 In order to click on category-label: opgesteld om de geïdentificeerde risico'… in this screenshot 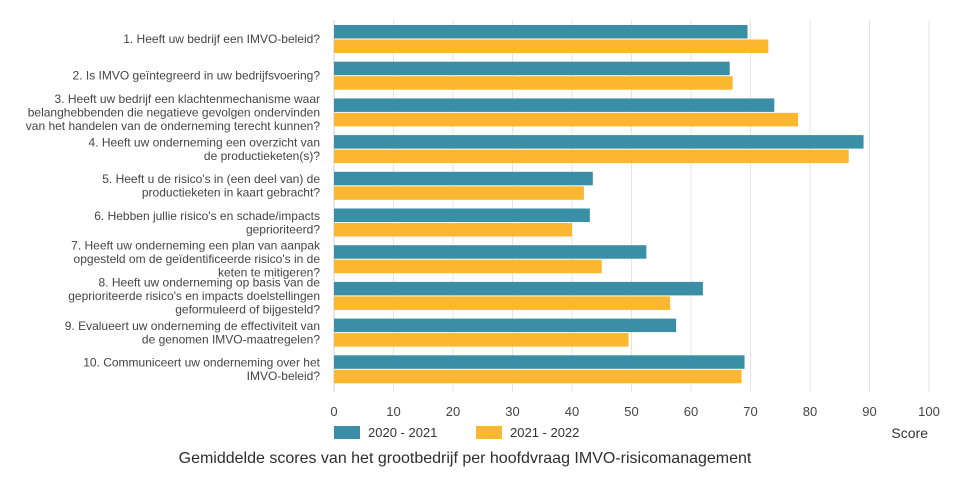, I will do `click(197, 259)`.